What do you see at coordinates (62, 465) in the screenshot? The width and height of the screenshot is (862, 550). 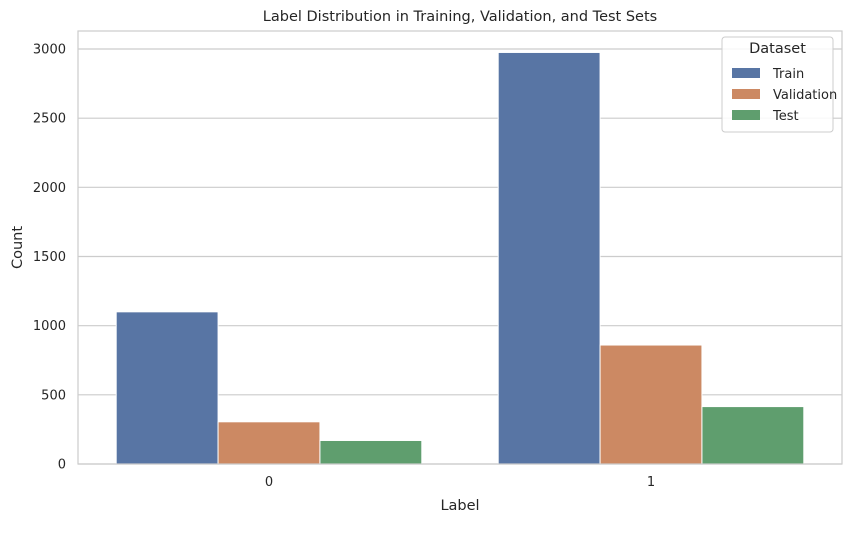 I see `y-tick-label: 0` at bounding box center [62, 465].